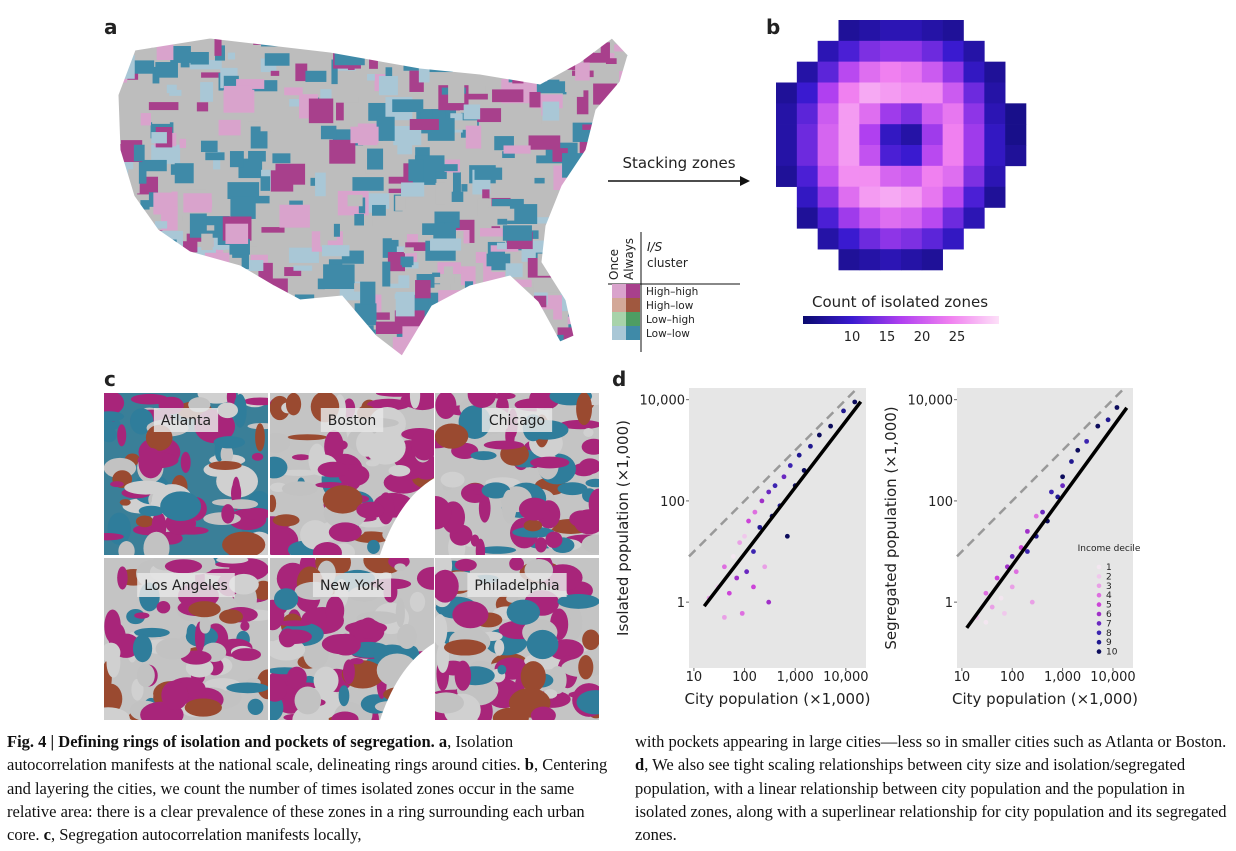  Describe the element at coordinates (111, 27) in the screenshot. I see `panel-letter: a` at that location.